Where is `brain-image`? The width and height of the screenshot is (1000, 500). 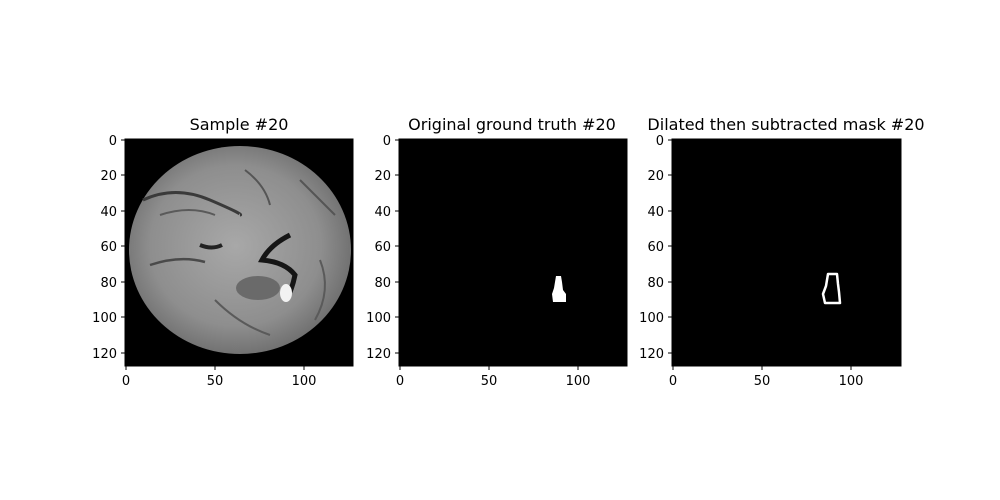
brain-image is located at coordinates (240, 250).